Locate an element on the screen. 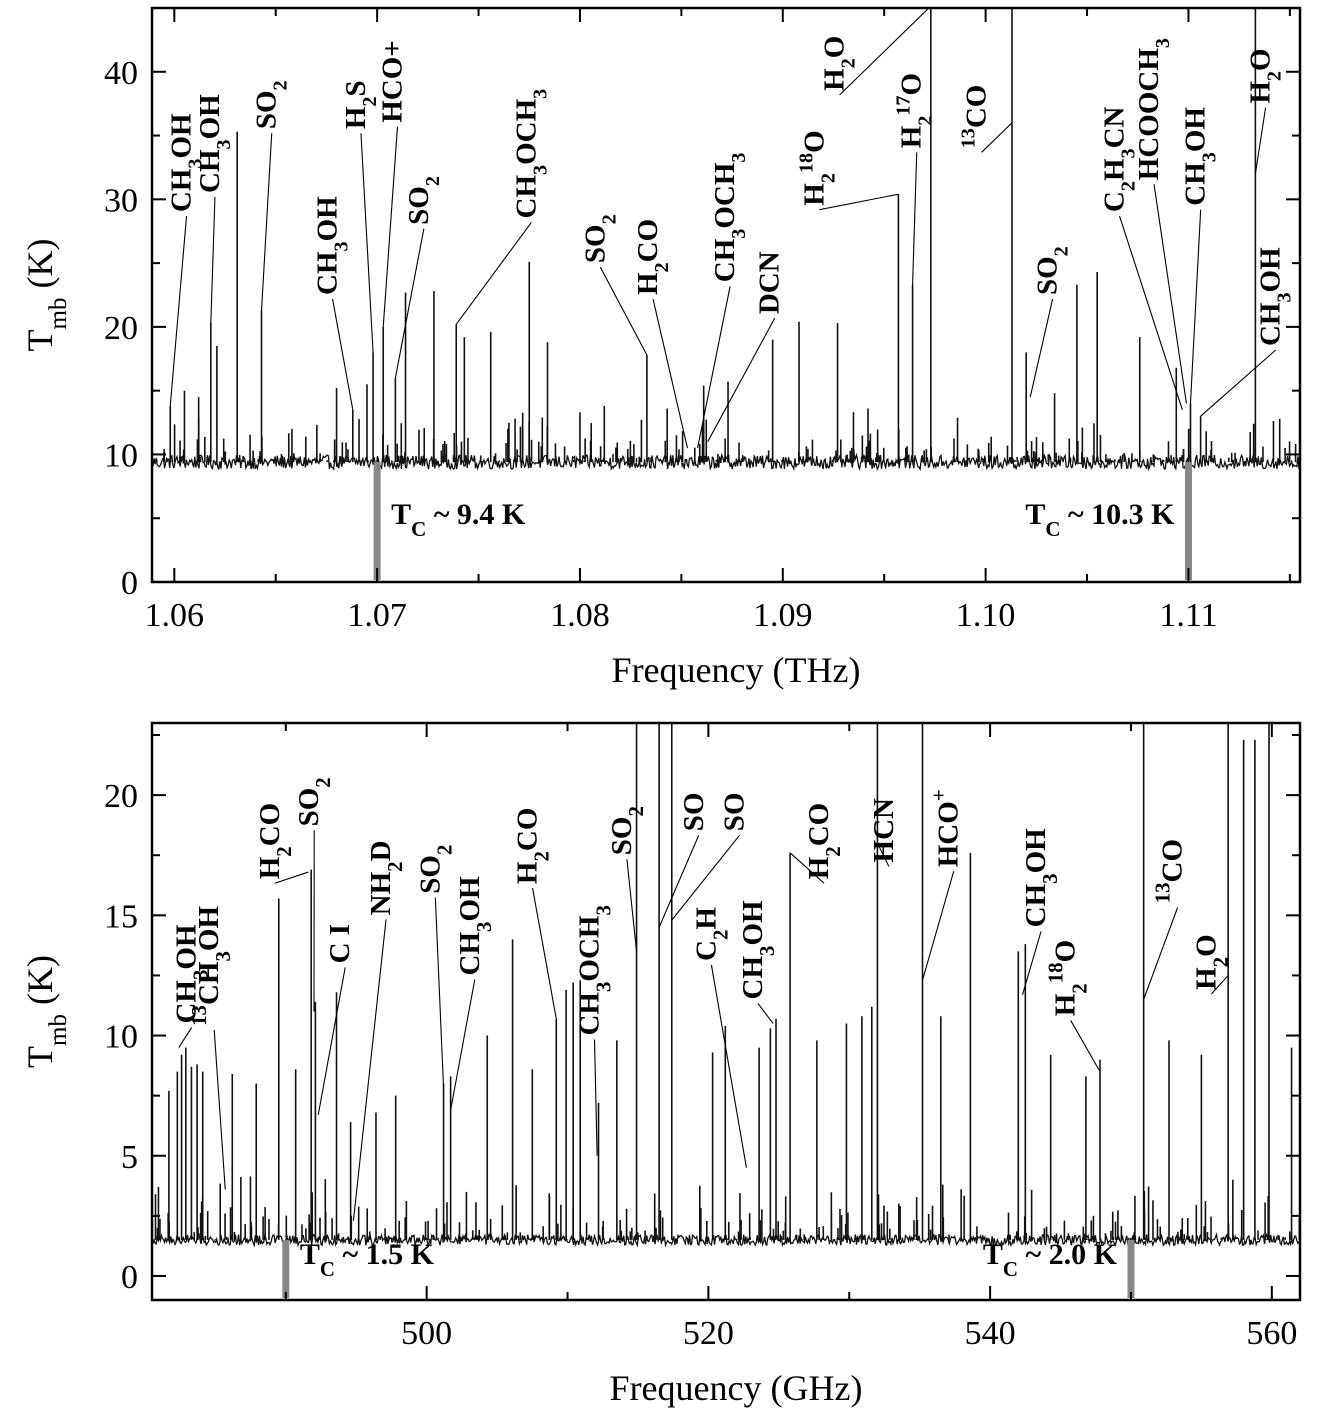 Image resolution: width=1321 pixels, height=1419 pixels. y-tick-label: 40 is located at coordinates (121, 73).